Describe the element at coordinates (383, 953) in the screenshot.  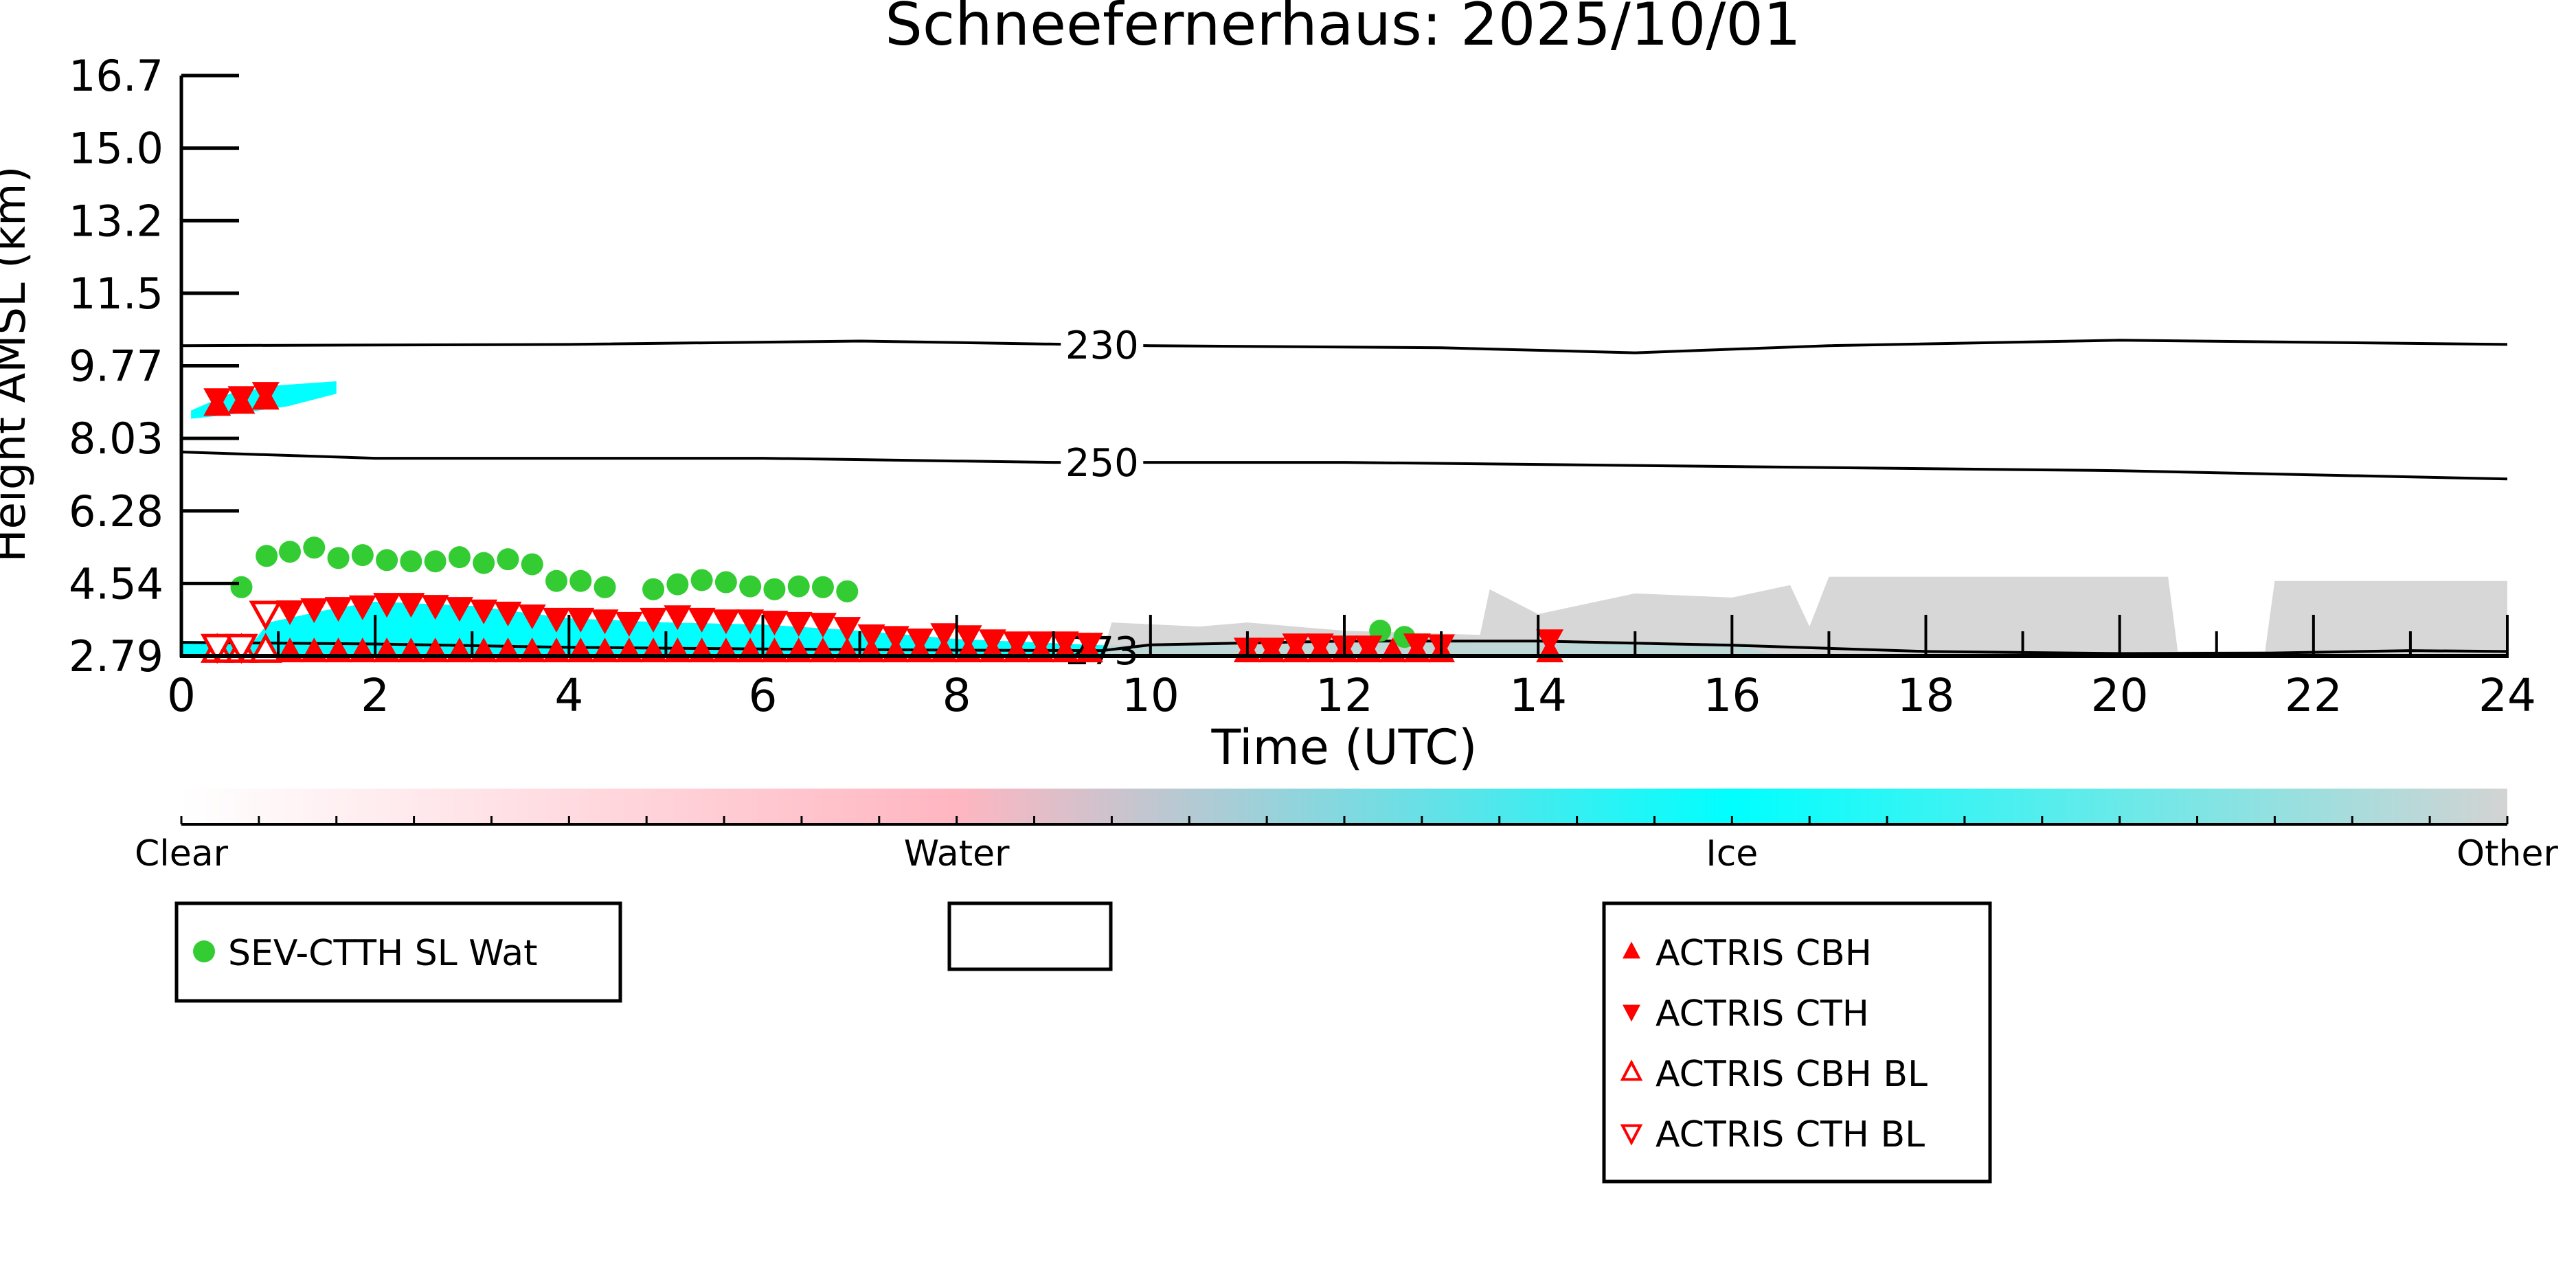
I see `legend-label: SEV-CTTH SL Wat` at that location.